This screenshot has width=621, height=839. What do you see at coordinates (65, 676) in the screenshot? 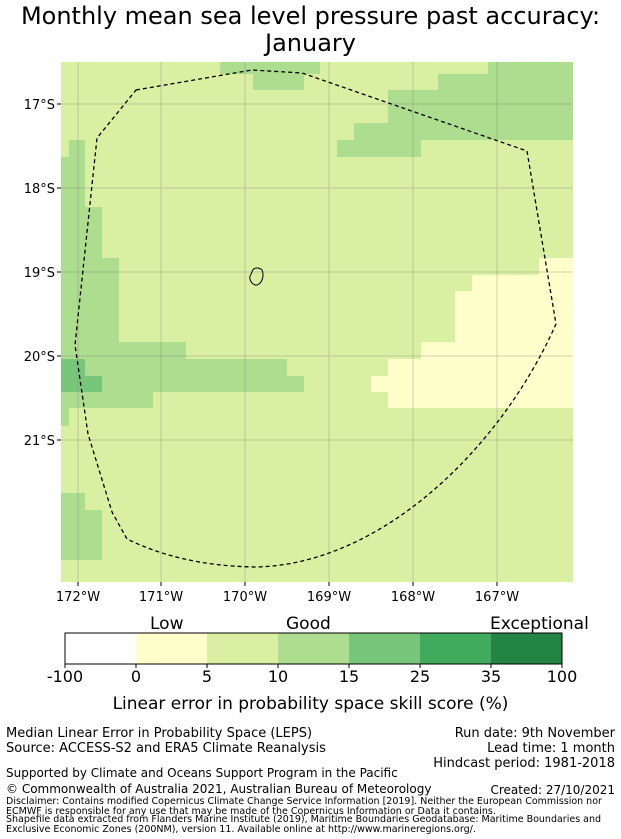
I see `colorbar-tick-label: -100` at bounding box center [65, 676].